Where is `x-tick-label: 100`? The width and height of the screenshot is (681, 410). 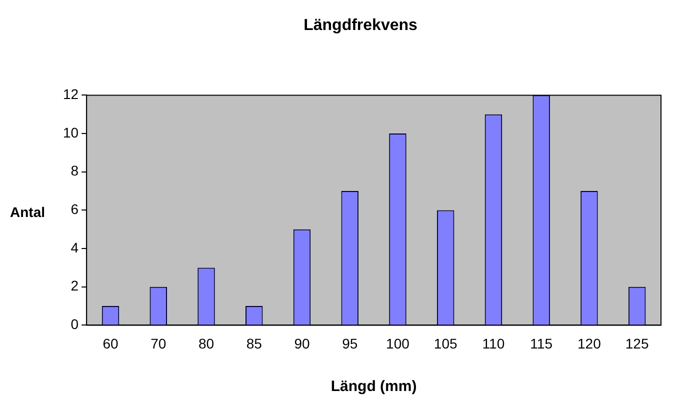 x-tick-label: 100 is located at coordinates (398, 343).